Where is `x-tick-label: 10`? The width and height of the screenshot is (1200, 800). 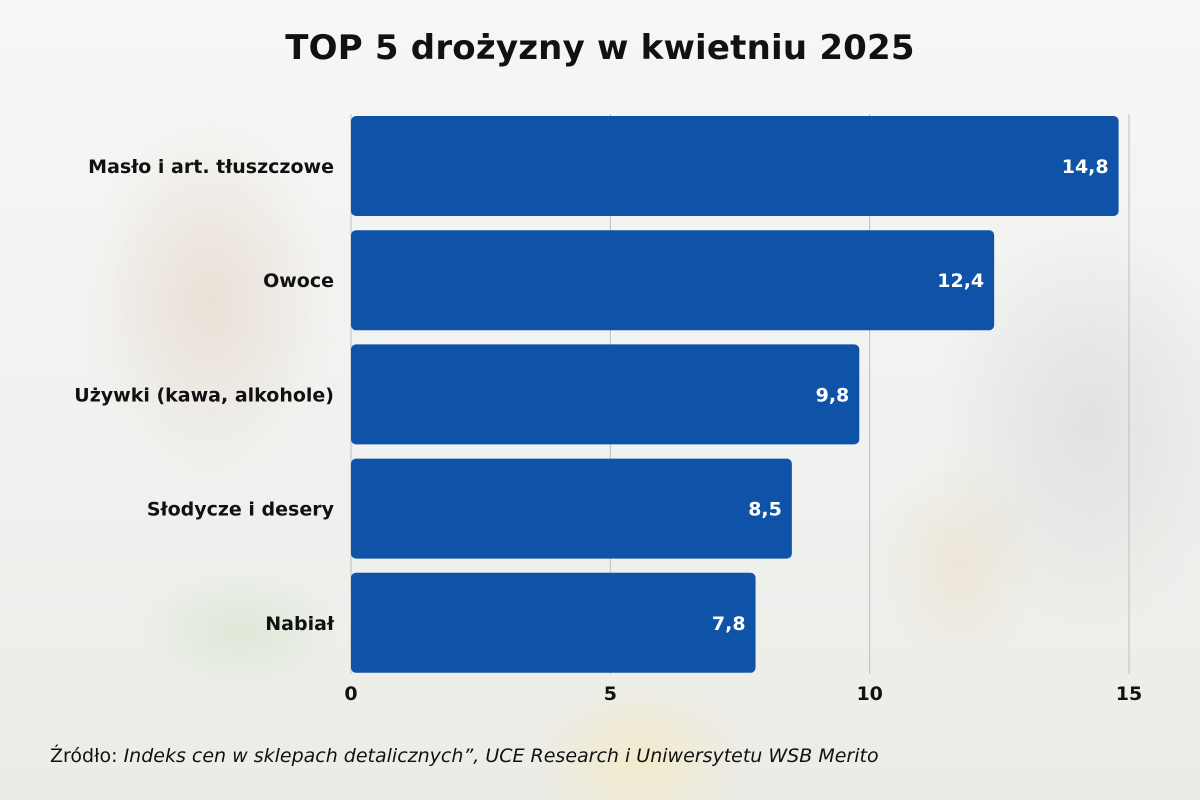
x-tick-label: 10 is located at coordinates (869, 694).